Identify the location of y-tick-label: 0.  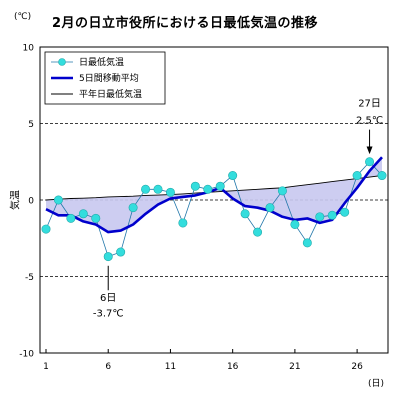
(31, 202).